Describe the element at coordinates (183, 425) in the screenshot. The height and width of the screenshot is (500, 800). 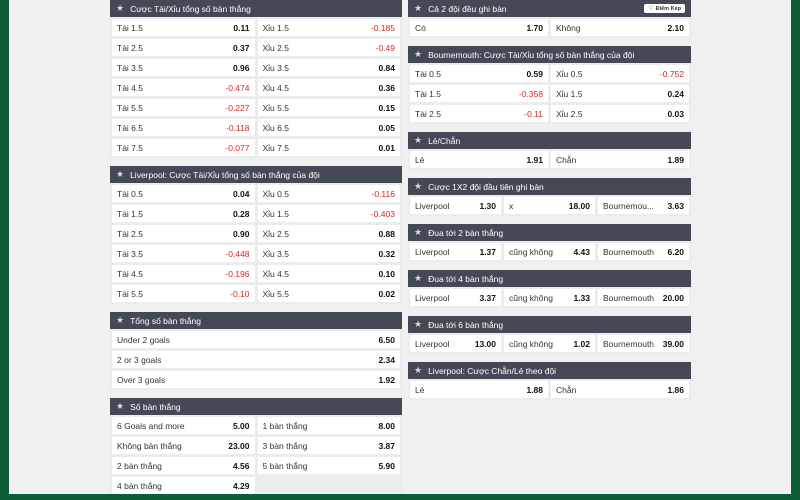
I see `odds-button: 6 Goals and more 5.00` at that location.